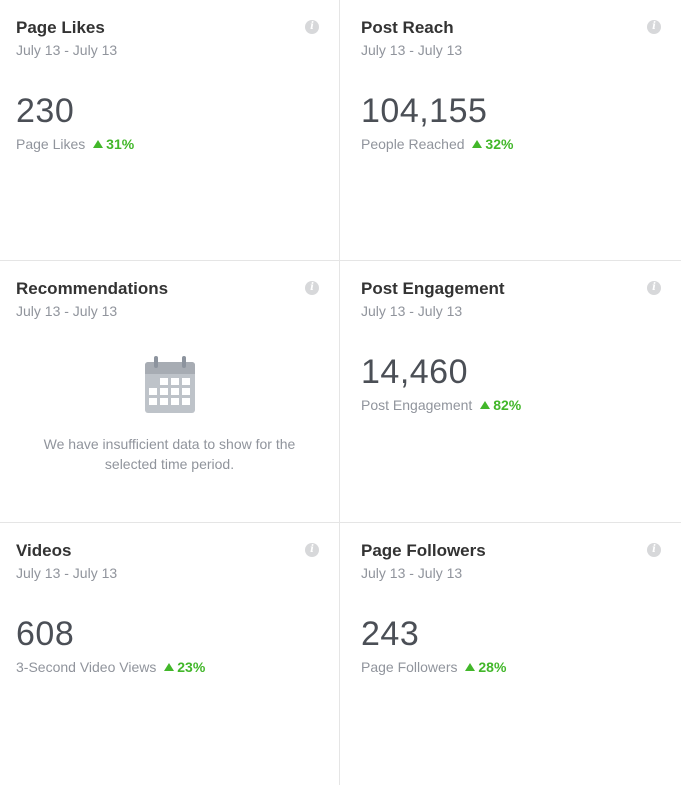 The width and height of the screenshot is (681, 785). What do you see at coordinates (92, 288) in the screenshot?
I see `card-title: Recommendations` at bounding box center [92, 288].